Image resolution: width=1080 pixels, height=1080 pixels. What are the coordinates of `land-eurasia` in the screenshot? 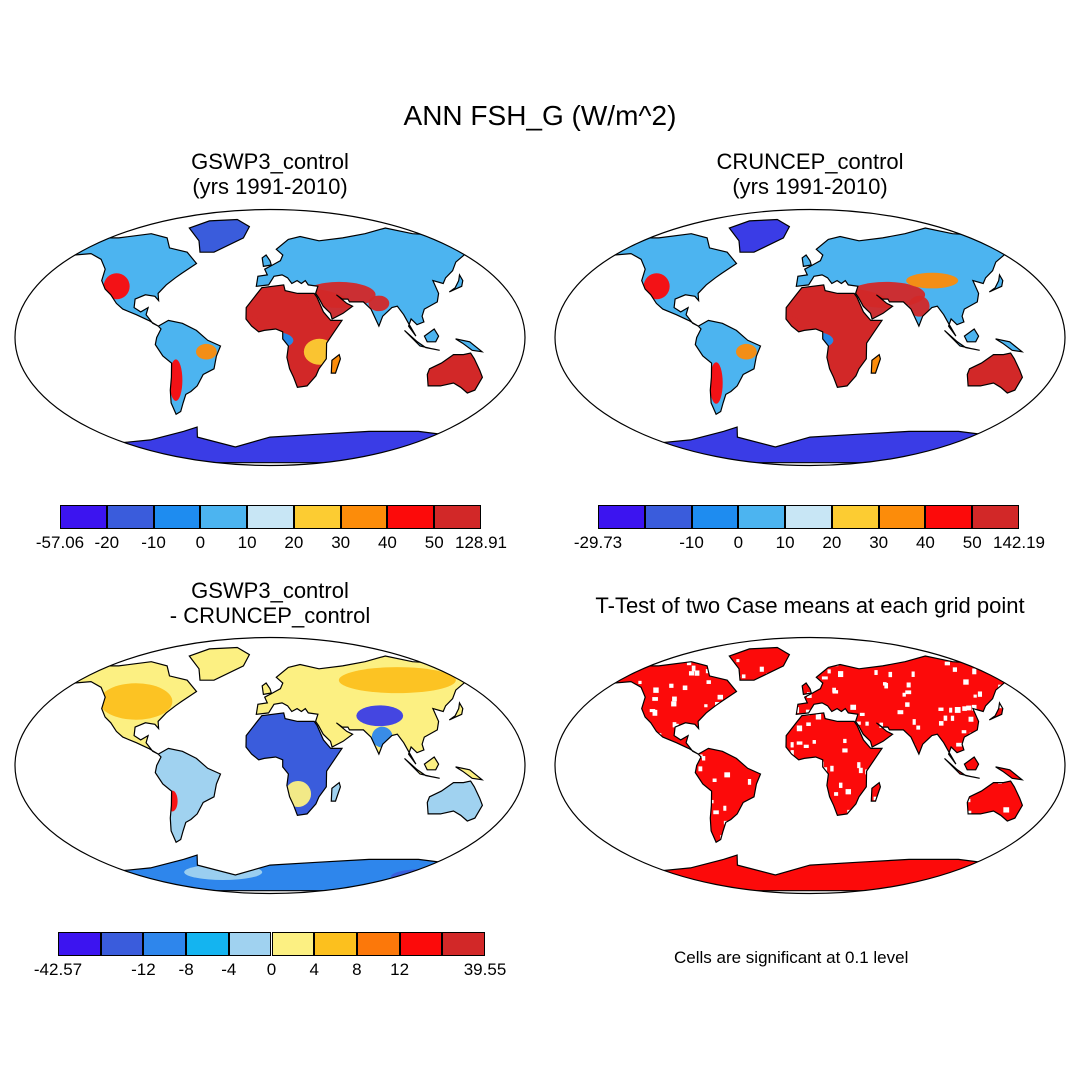 It's located at (915, 710).